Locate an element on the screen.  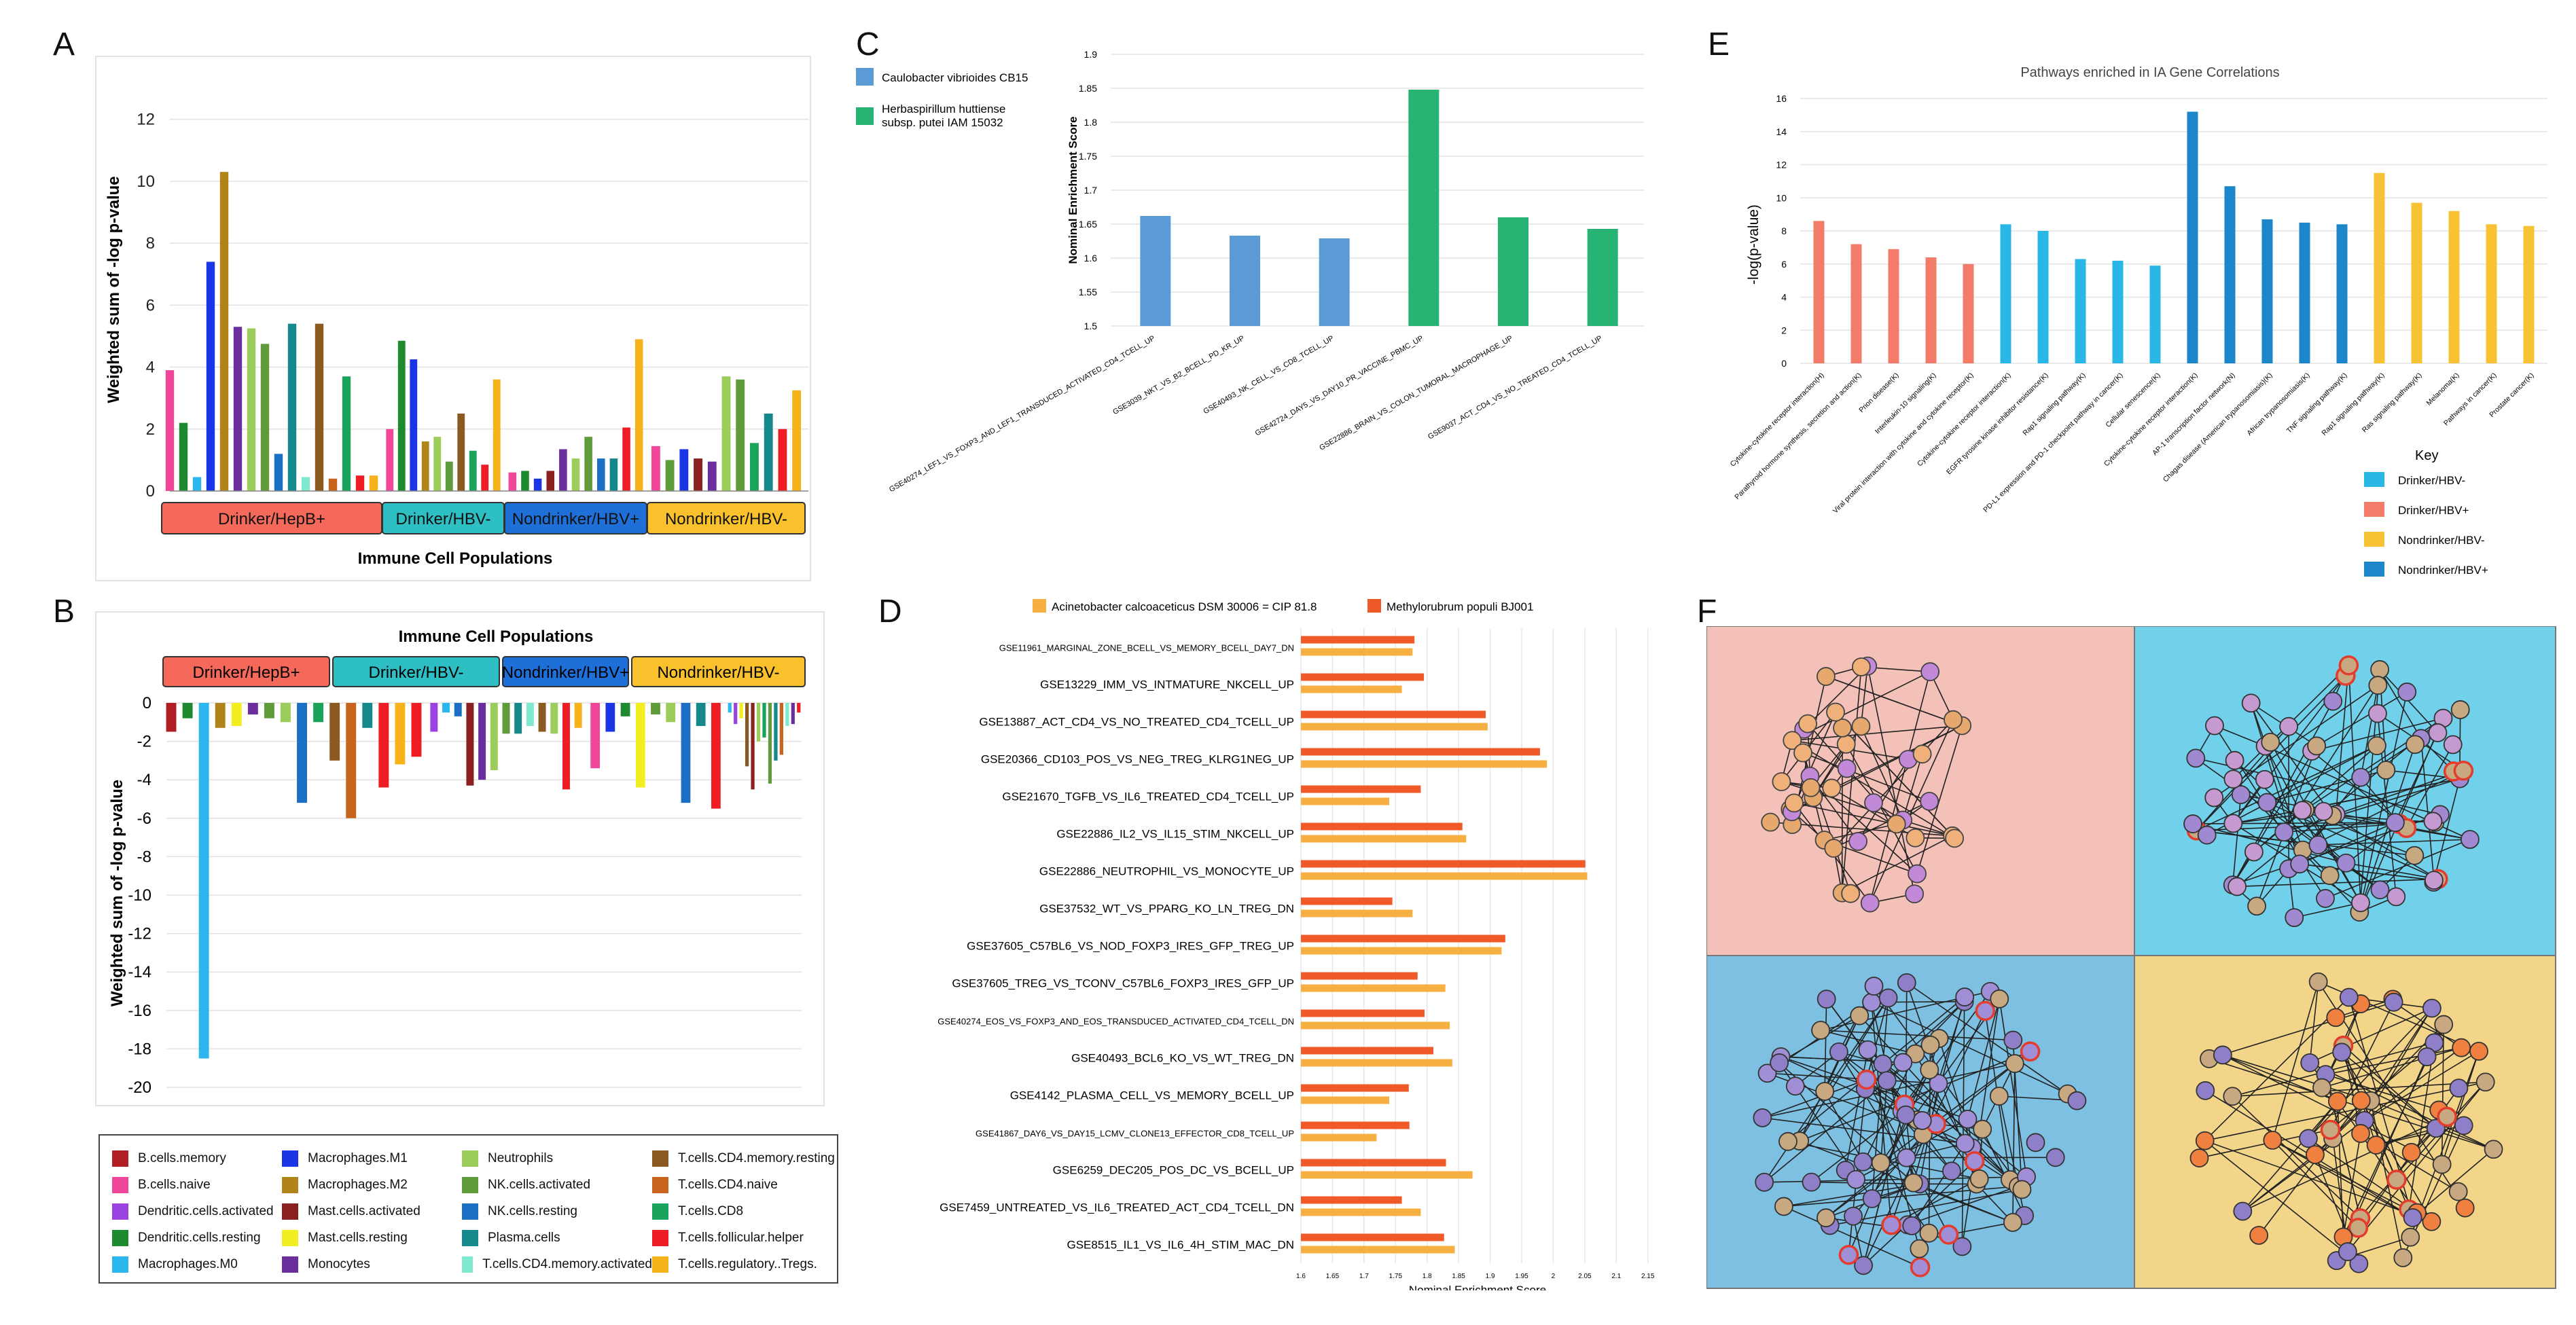
x-tick-label: 1.7 is located at coordinates (1364, 1276).